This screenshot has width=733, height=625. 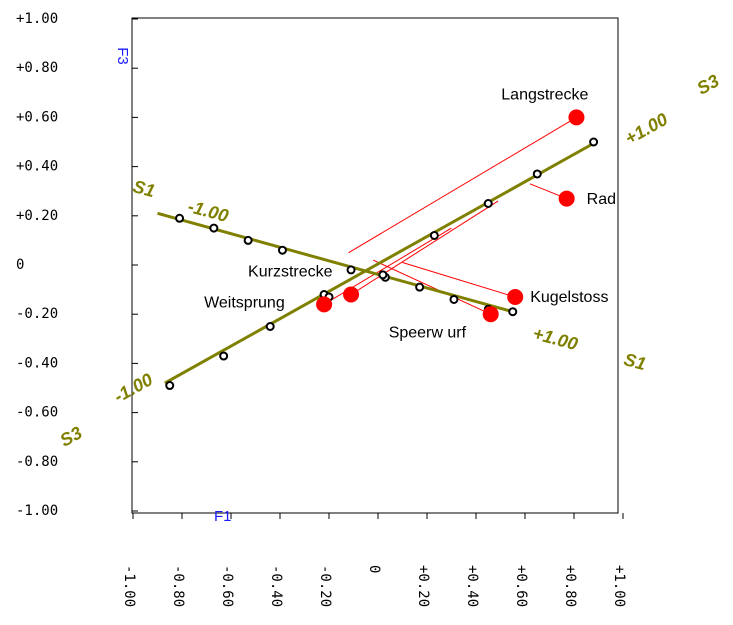 What do you see at coordinates (37, 363) in the screenshot?
I see `y-tick-label: -0.40` at bounding box center [37, 363].